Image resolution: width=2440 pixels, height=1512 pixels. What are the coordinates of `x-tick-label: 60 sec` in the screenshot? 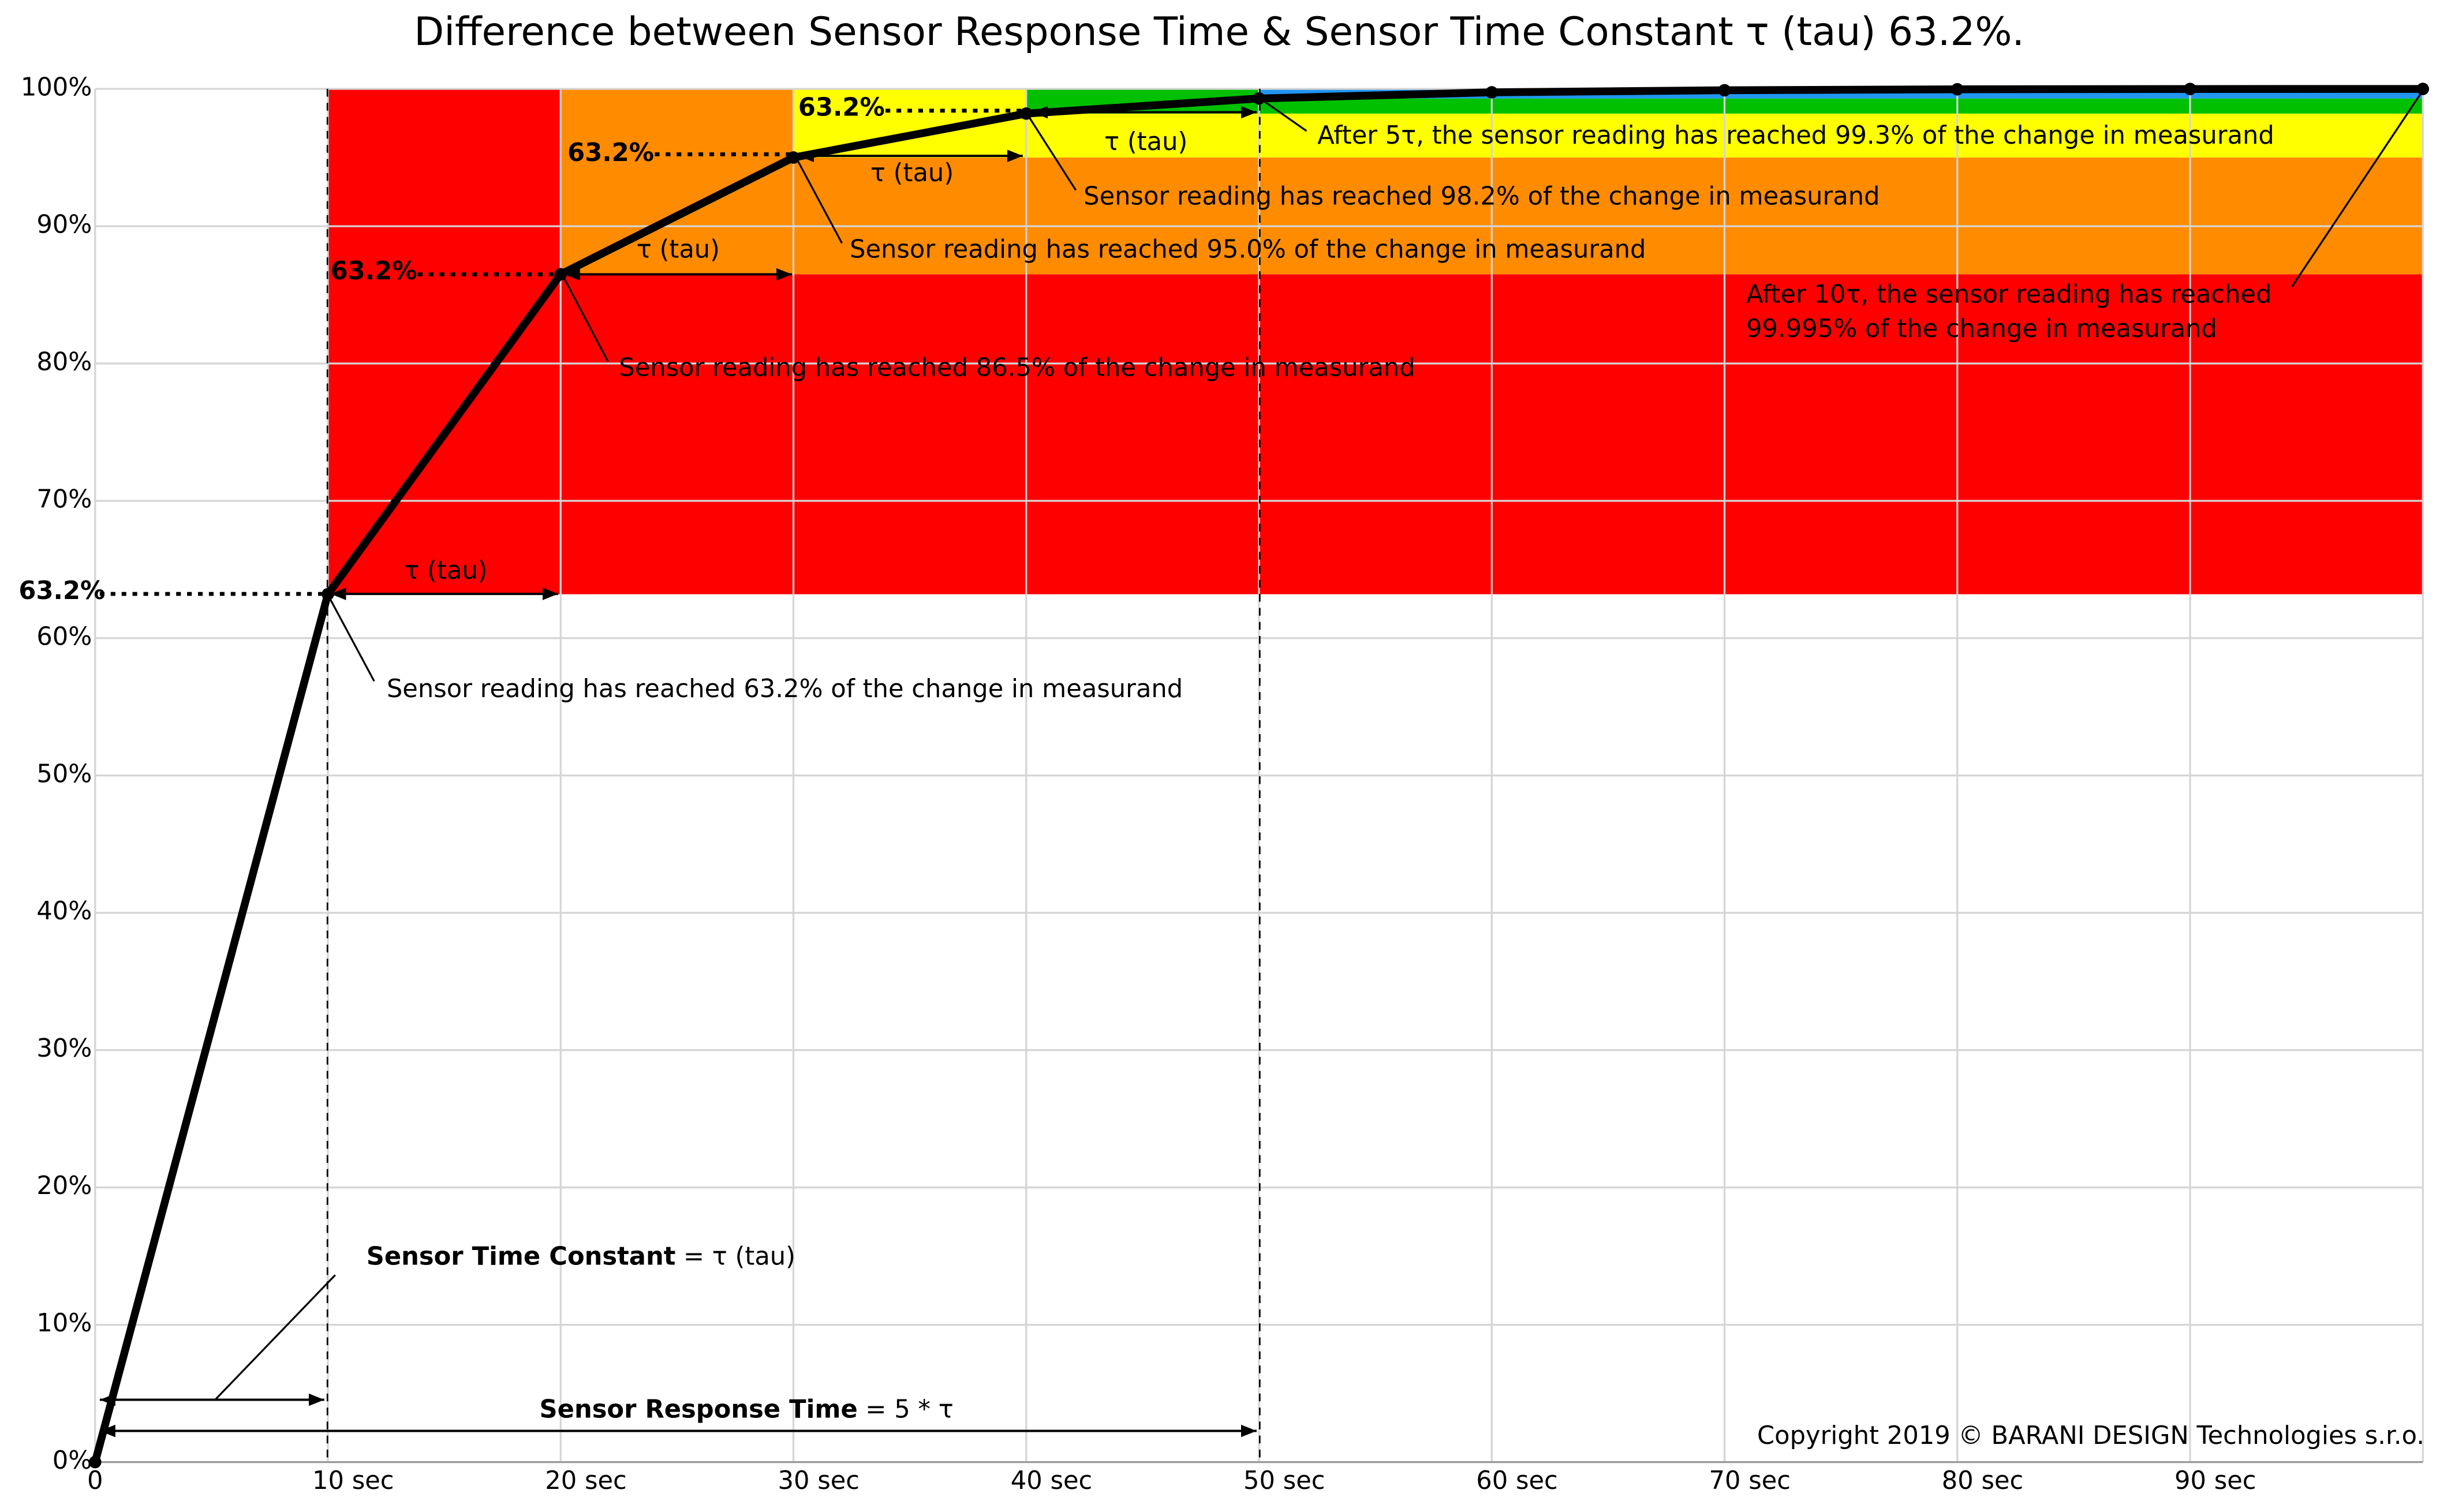 It's located at (1517, 1480).